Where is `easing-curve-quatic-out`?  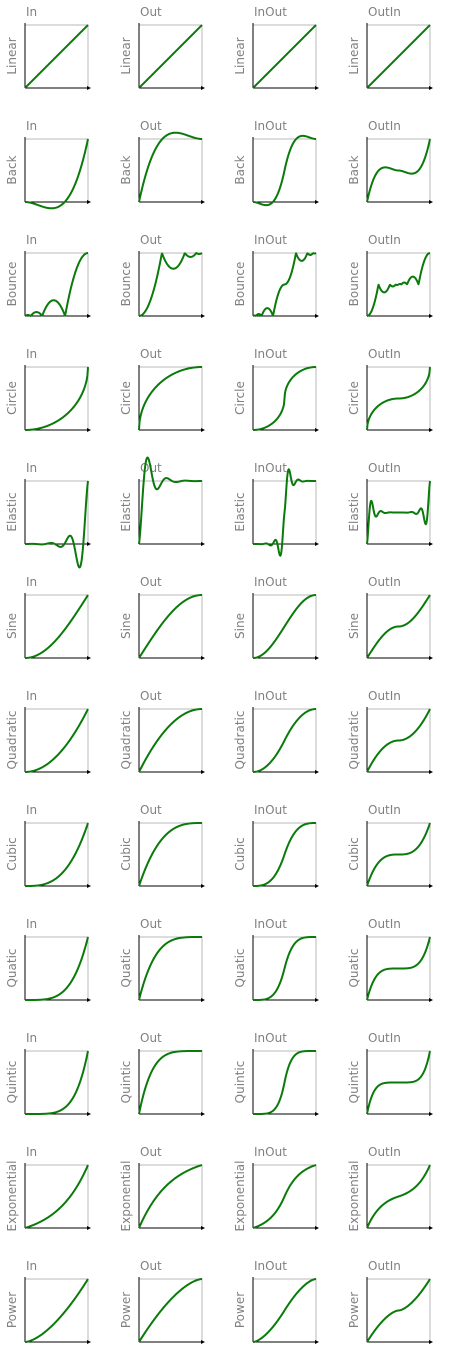
easing-curve-quatic-out is located at coordinates (170, 968).